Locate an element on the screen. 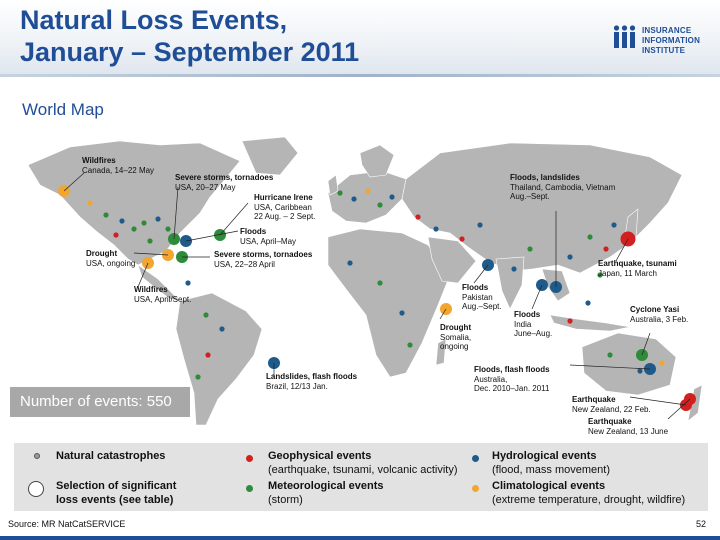 The image size is (720, 540). callout-floods-usa: Floods USA, April–May is located at coordinates (268, 236).